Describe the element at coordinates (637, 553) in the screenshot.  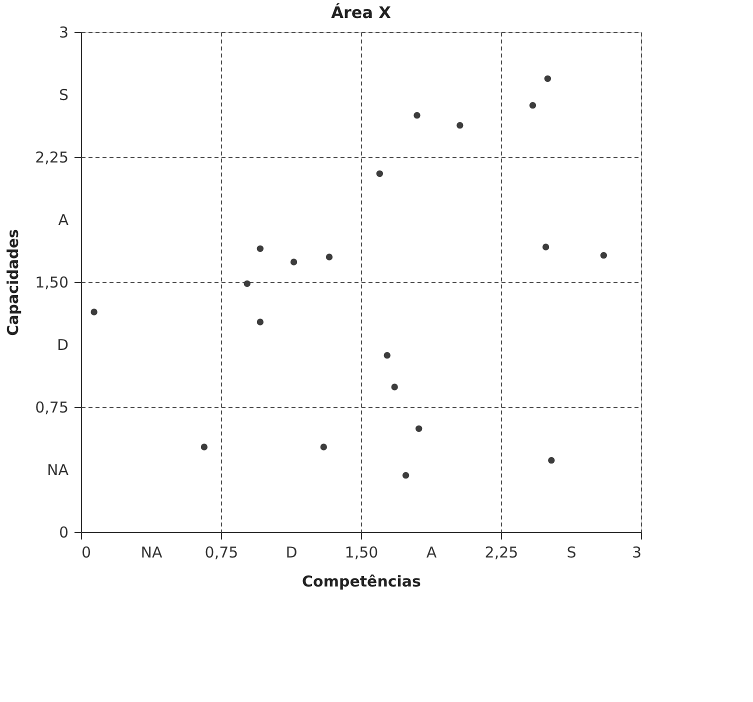
I see `x-tick-label: 3` at that location.